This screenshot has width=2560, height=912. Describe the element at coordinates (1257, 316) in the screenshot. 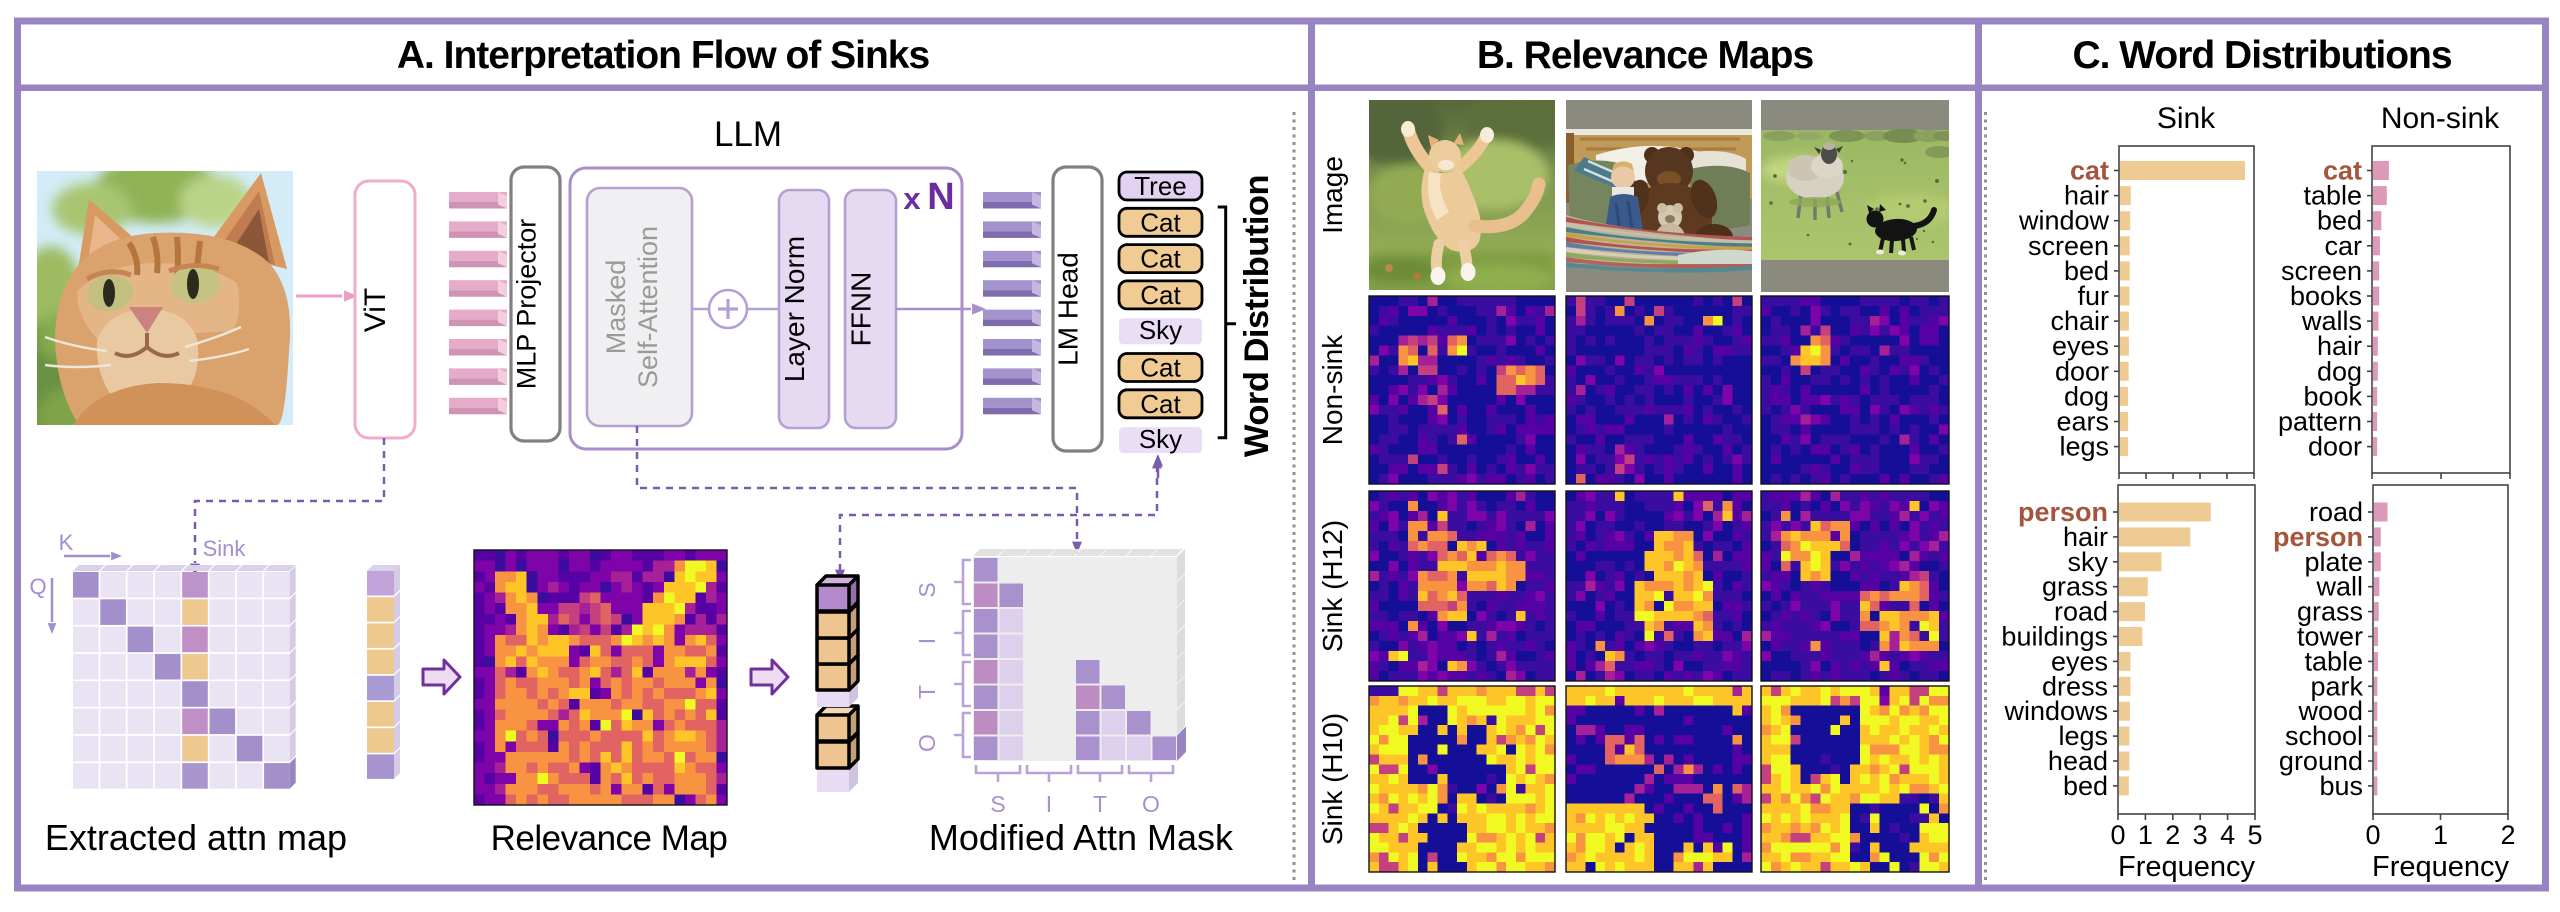

I see `svg-text: Word Distribution` at that location.